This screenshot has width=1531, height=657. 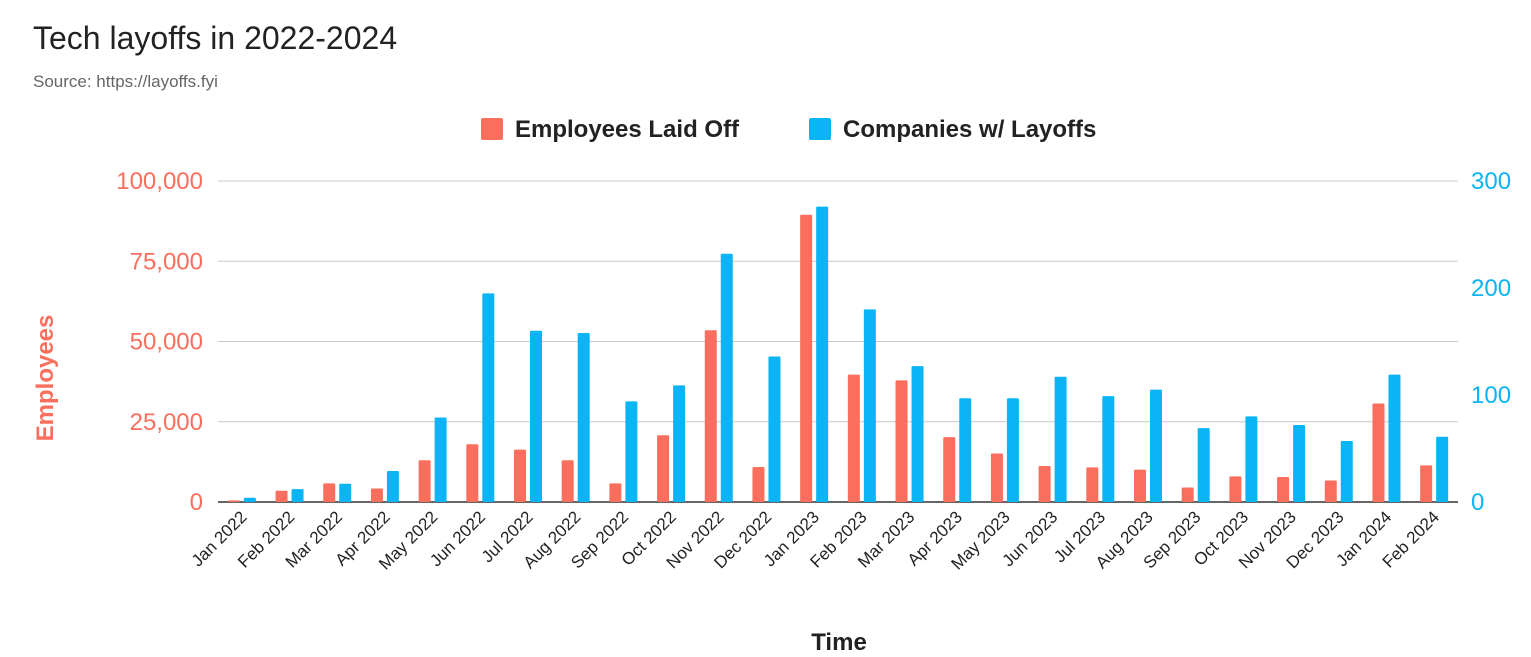 I want to click on legend-swatch-companies, so click(x=820, y=129).